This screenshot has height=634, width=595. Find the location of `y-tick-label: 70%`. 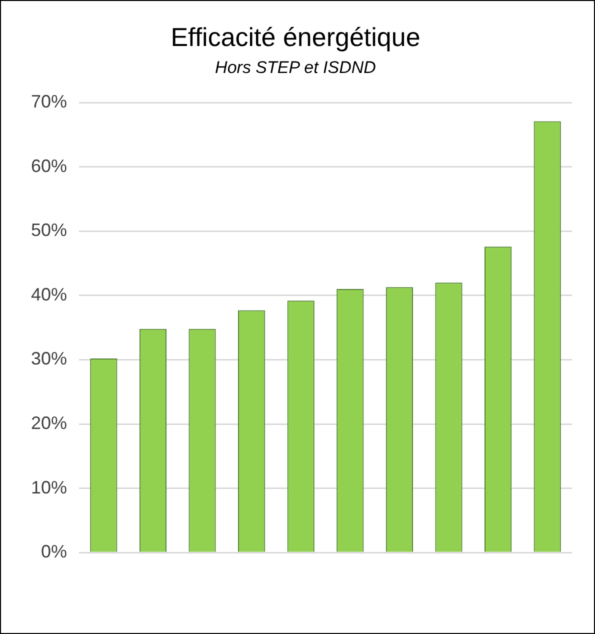

y-tick-label: 70% is located at coordinates (49, 102).